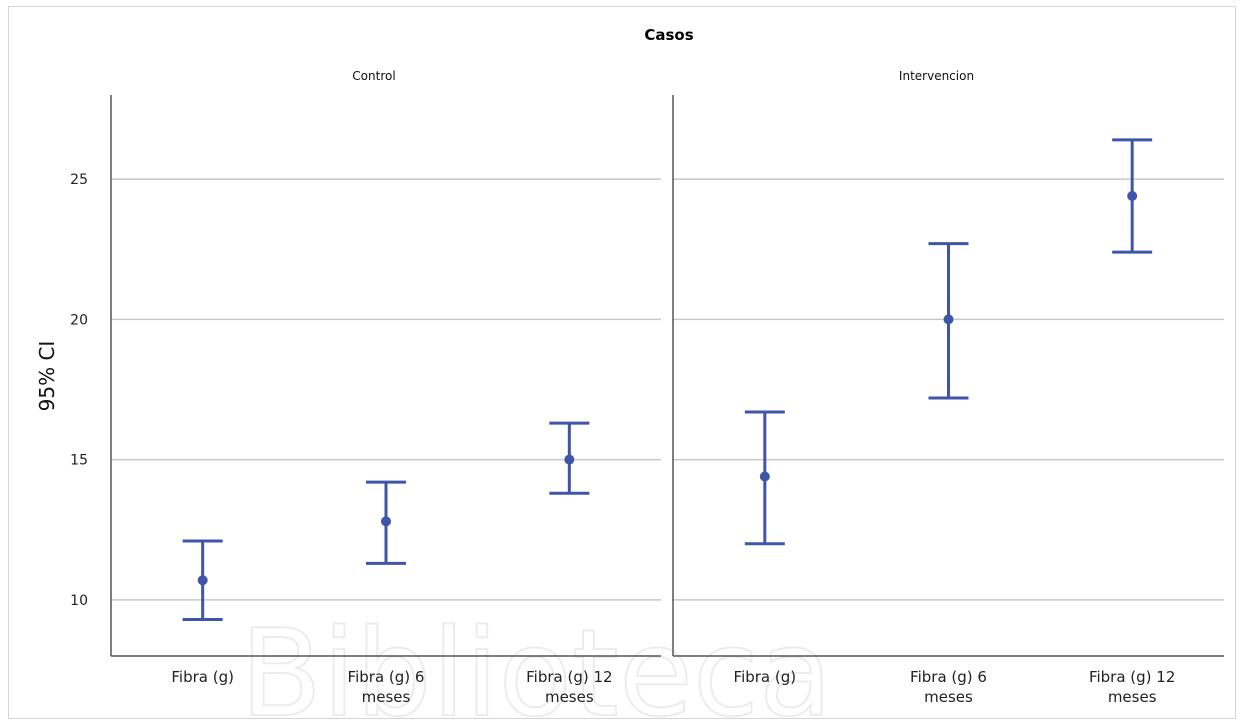  Describe the element at coordinates (668, 35) in the screenshot. I see `chart-title: Casos` at that location.